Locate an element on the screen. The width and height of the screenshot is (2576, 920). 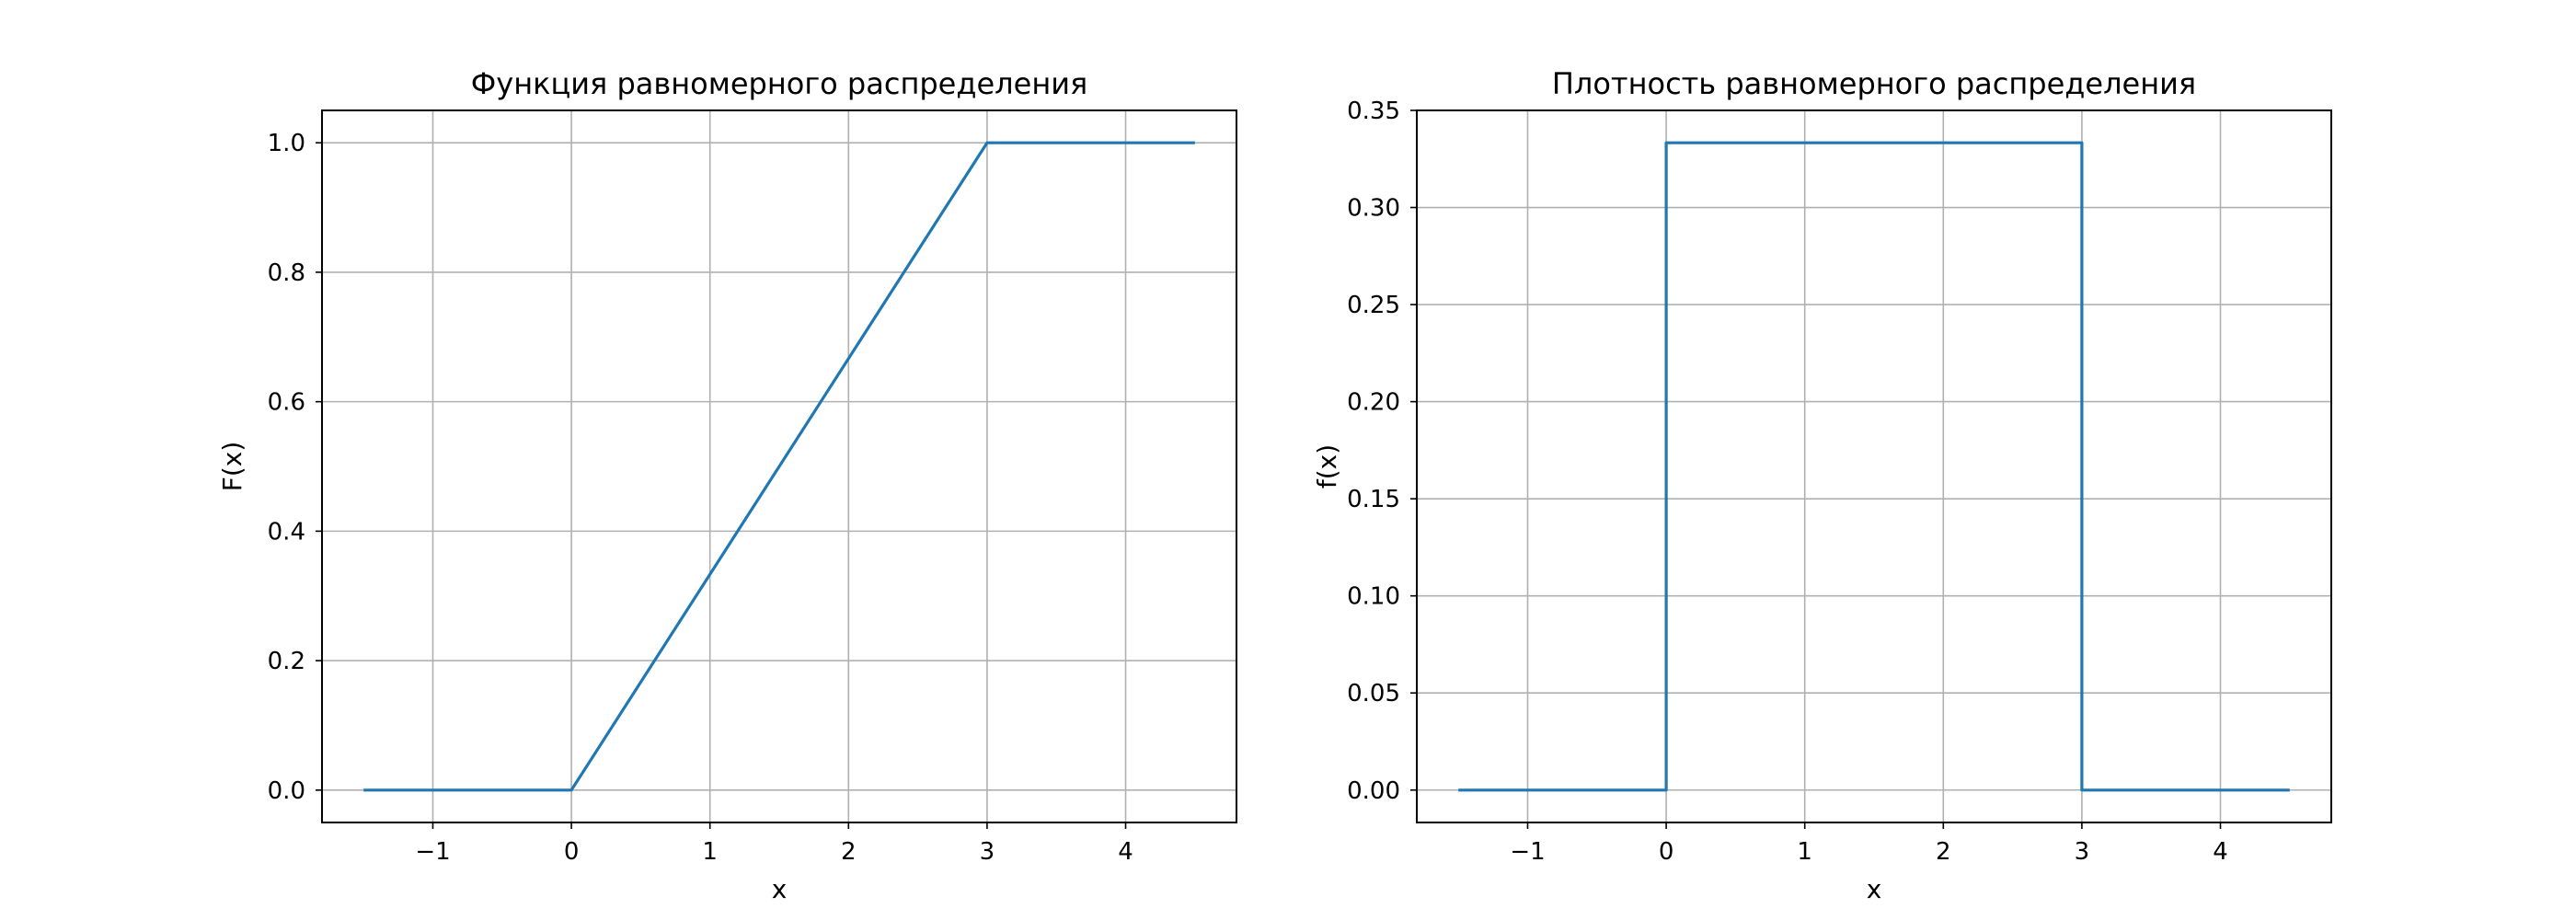
pdf-x-tick-label: 2 is located at coordinates (1943, 852).